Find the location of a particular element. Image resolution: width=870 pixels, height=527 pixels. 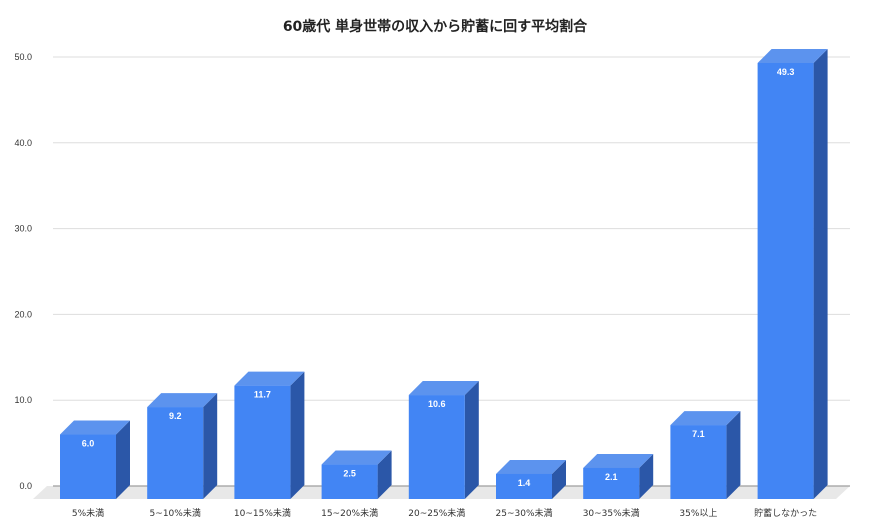

bar: 10.6 is located at coordinates (443, 440).